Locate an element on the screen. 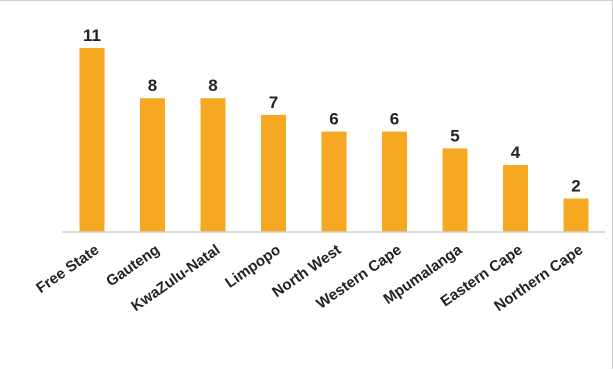  bar-mpumalanga is located at coordinates (455, 190).